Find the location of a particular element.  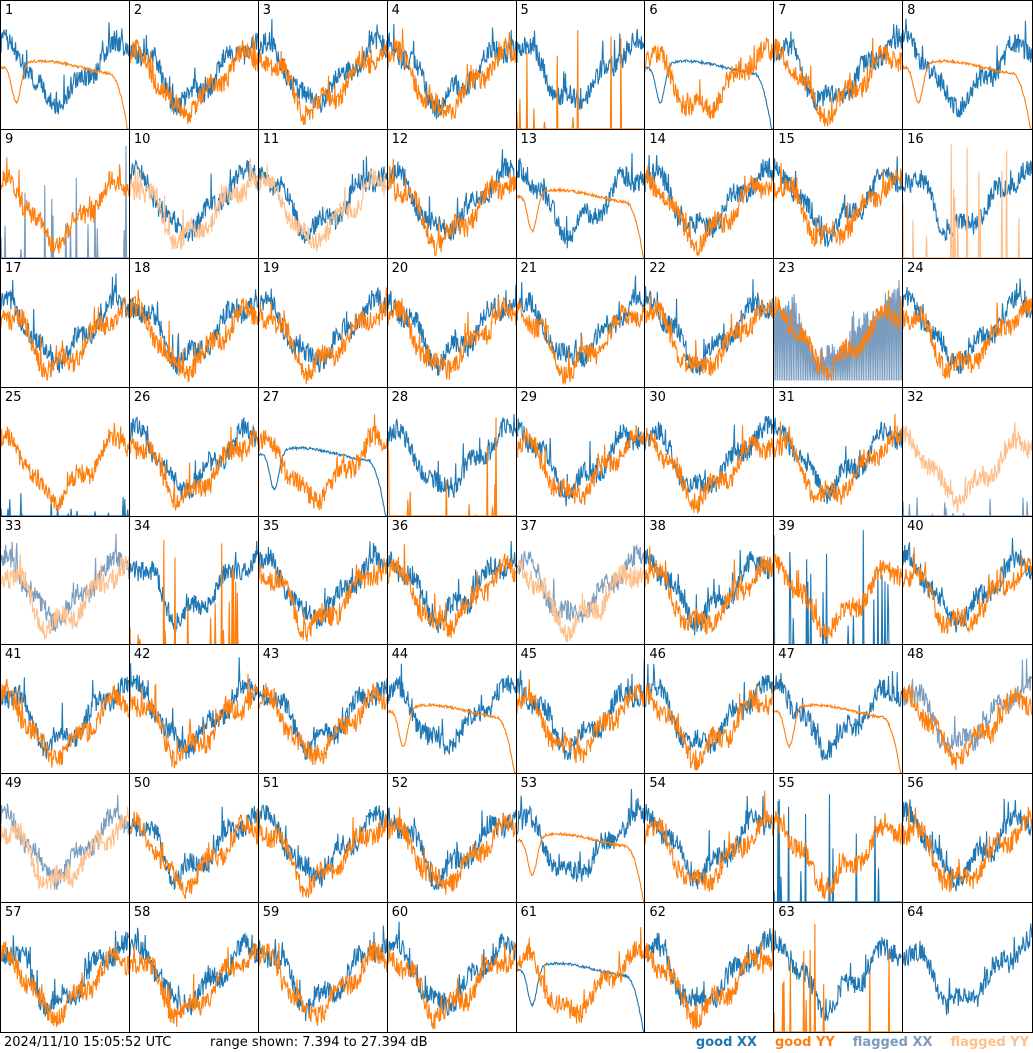

panel-label: 47 is located at coordinates (786, 655).